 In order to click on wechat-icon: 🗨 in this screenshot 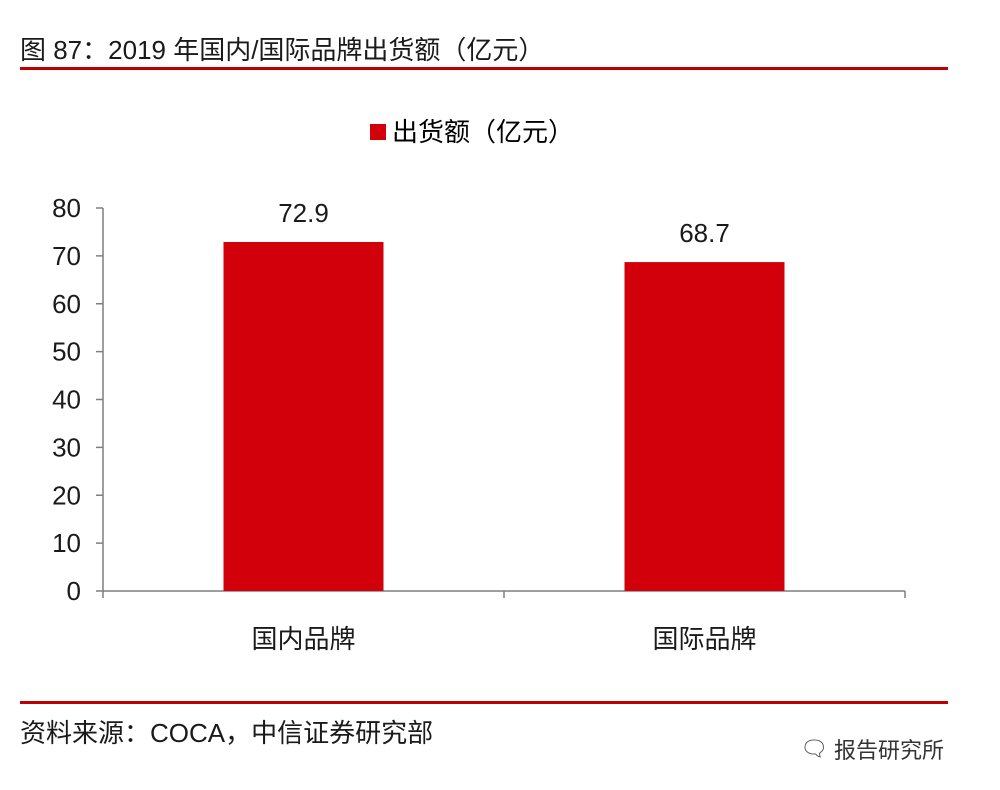, I will do `click(814, 748)`.